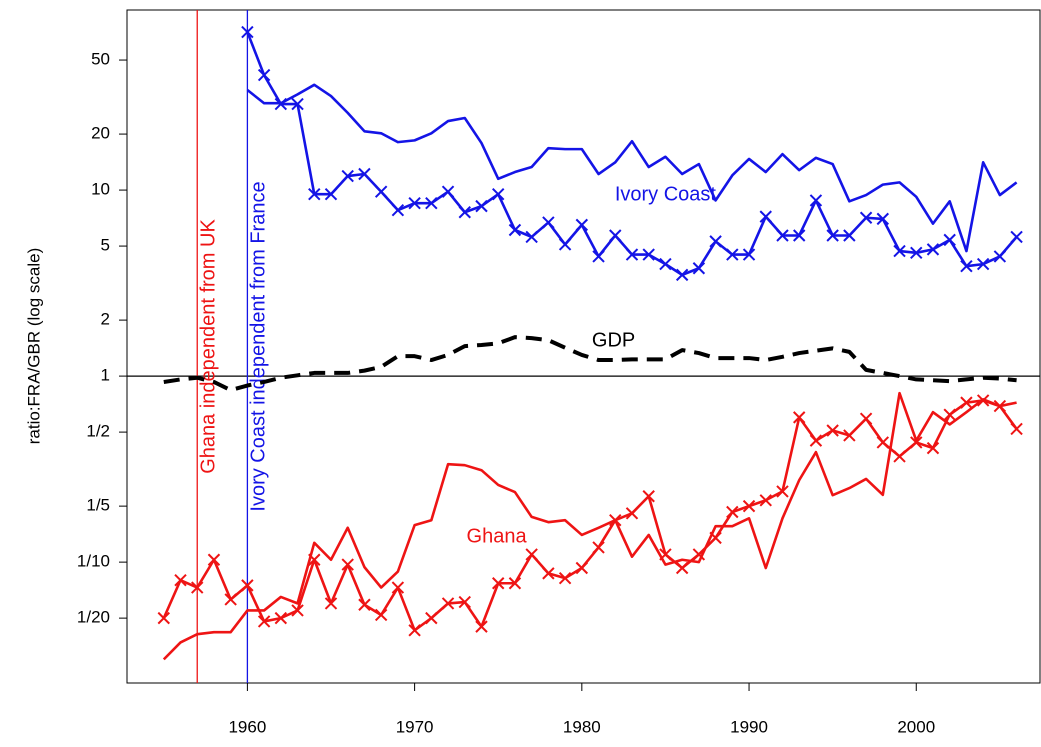 The height and width of the screenshot is (747, 1041). I want to click on annotation: GDP, so click(613, 341).